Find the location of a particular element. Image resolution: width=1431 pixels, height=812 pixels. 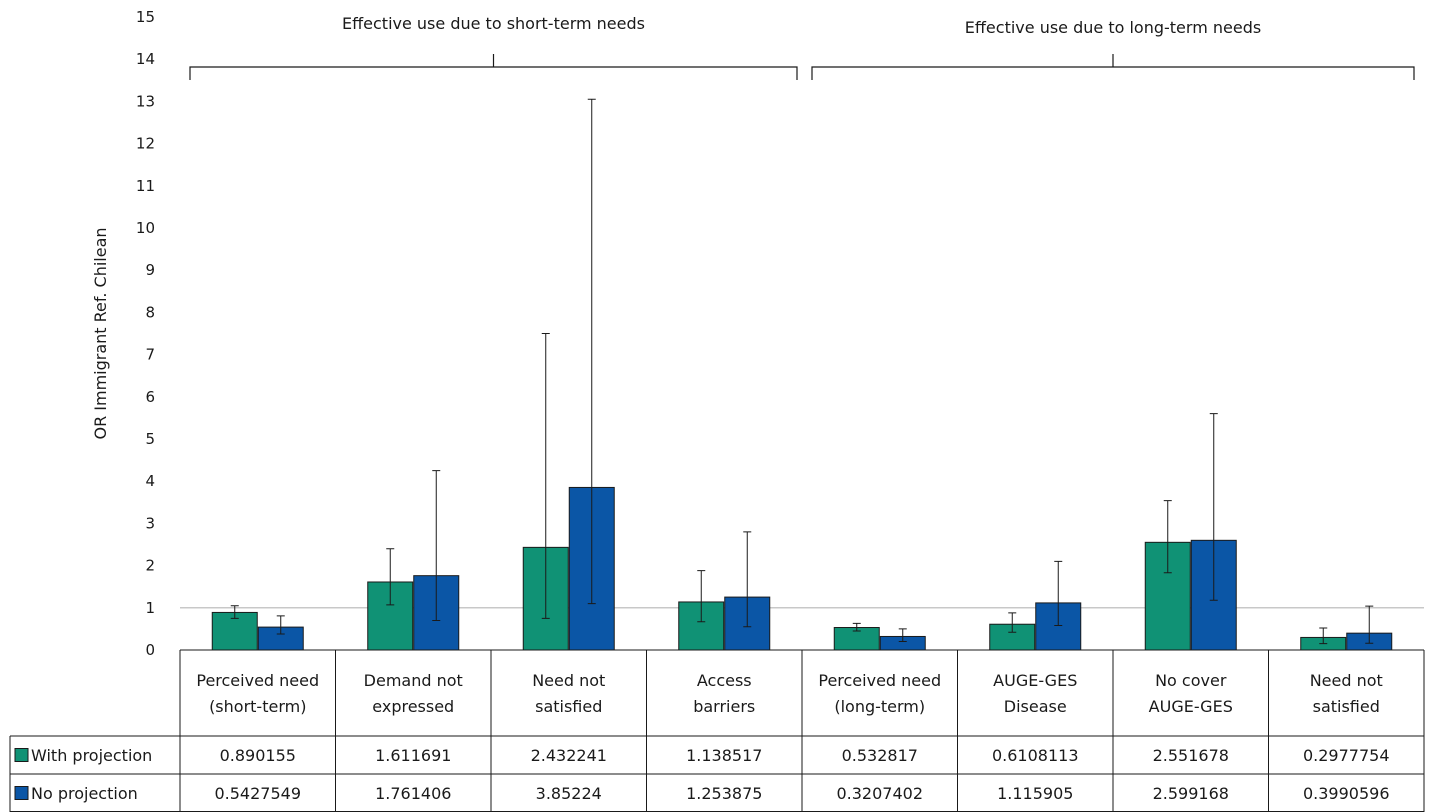

table-value: 1.611691 is located at coordinates (413, 755).